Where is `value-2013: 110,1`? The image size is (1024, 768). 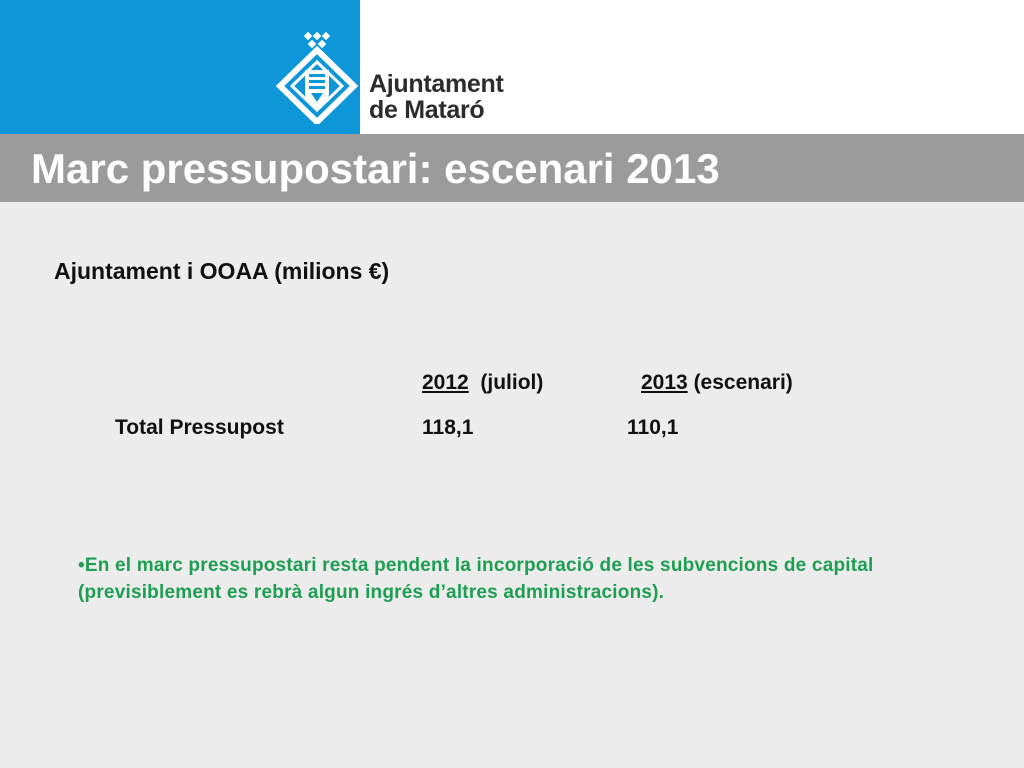 value-2013: 110,1 is located at coordinates (653, 427).